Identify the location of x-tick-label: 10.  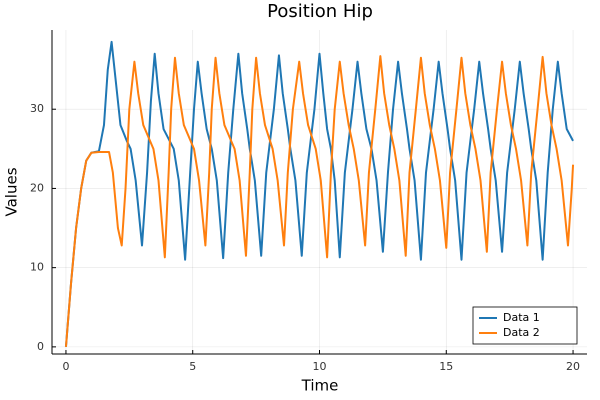
(320, 366).